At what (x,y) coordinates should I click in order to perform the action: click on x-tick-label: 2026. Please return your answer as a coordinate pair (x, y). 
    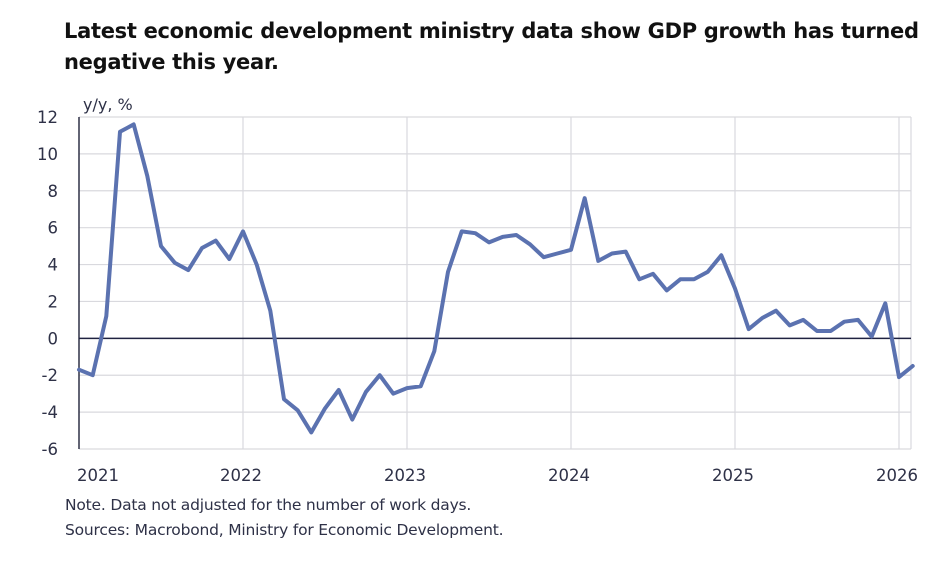
    Looking at the image, I should click on (897, 475).